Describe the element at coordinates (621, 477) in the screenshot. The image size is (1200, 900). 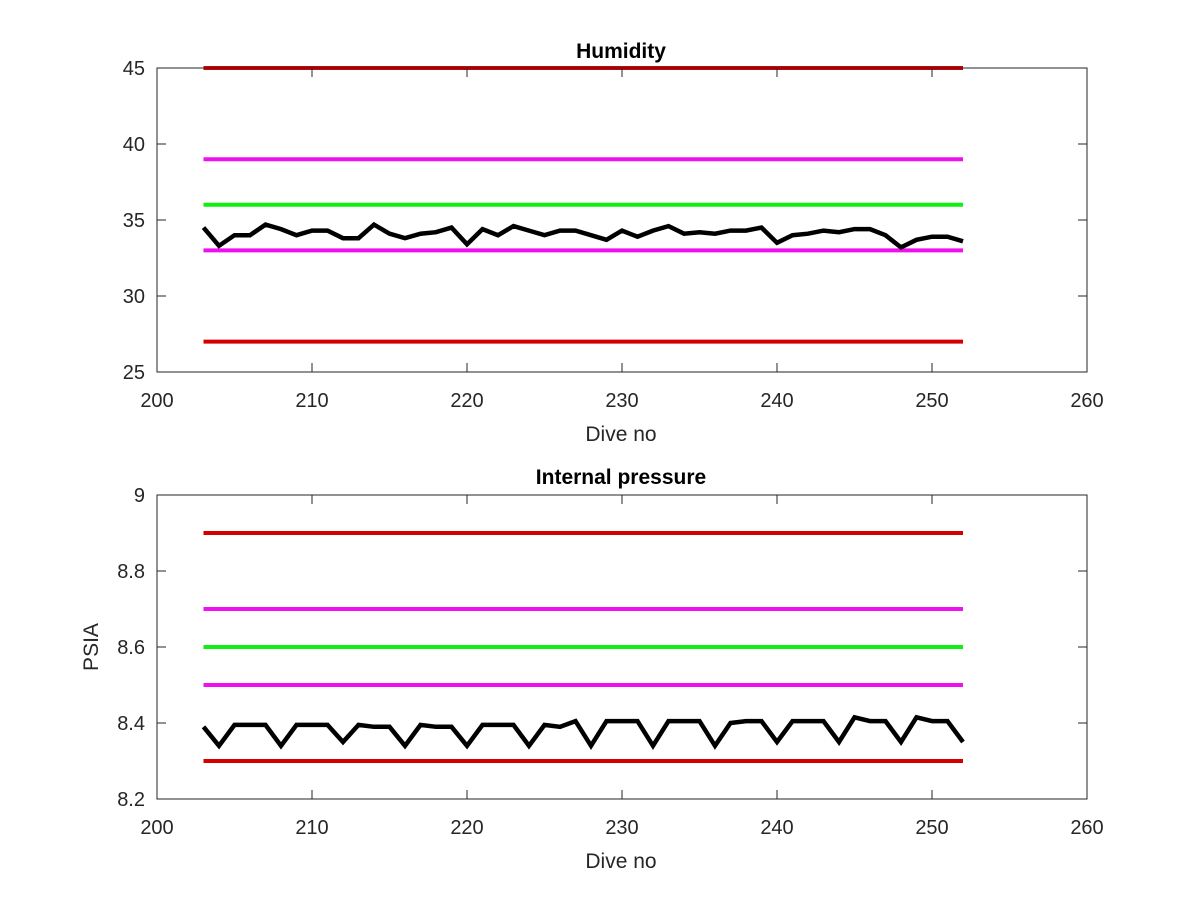
I see `internal-pressure-title: Internal pressure` at that location.